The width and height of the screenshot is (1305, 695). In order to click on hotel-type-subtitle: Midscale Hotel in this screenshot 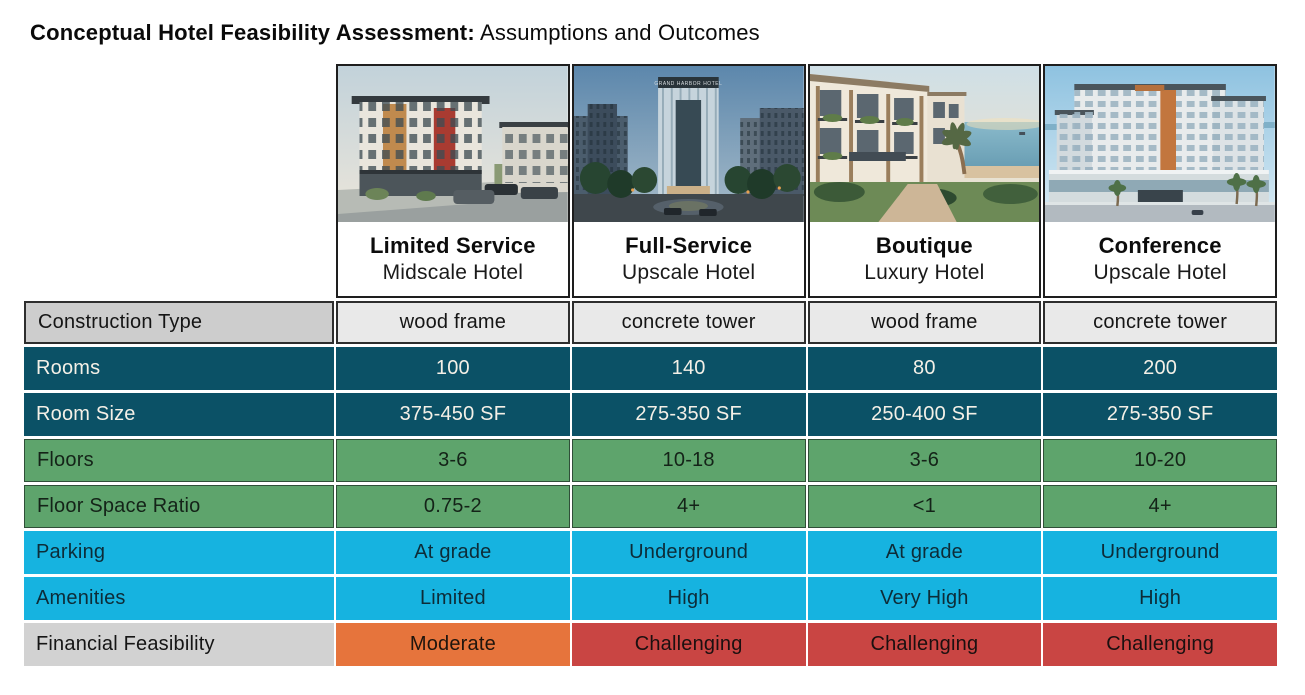, I will do `click(453, 272)`.